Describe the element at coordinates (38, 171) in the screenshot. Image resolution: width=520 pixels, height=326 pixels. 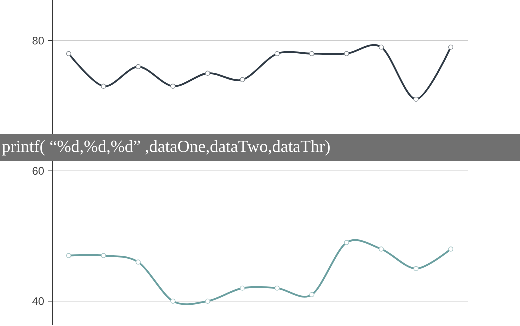
I see `y-tick-label: 60` at that location.